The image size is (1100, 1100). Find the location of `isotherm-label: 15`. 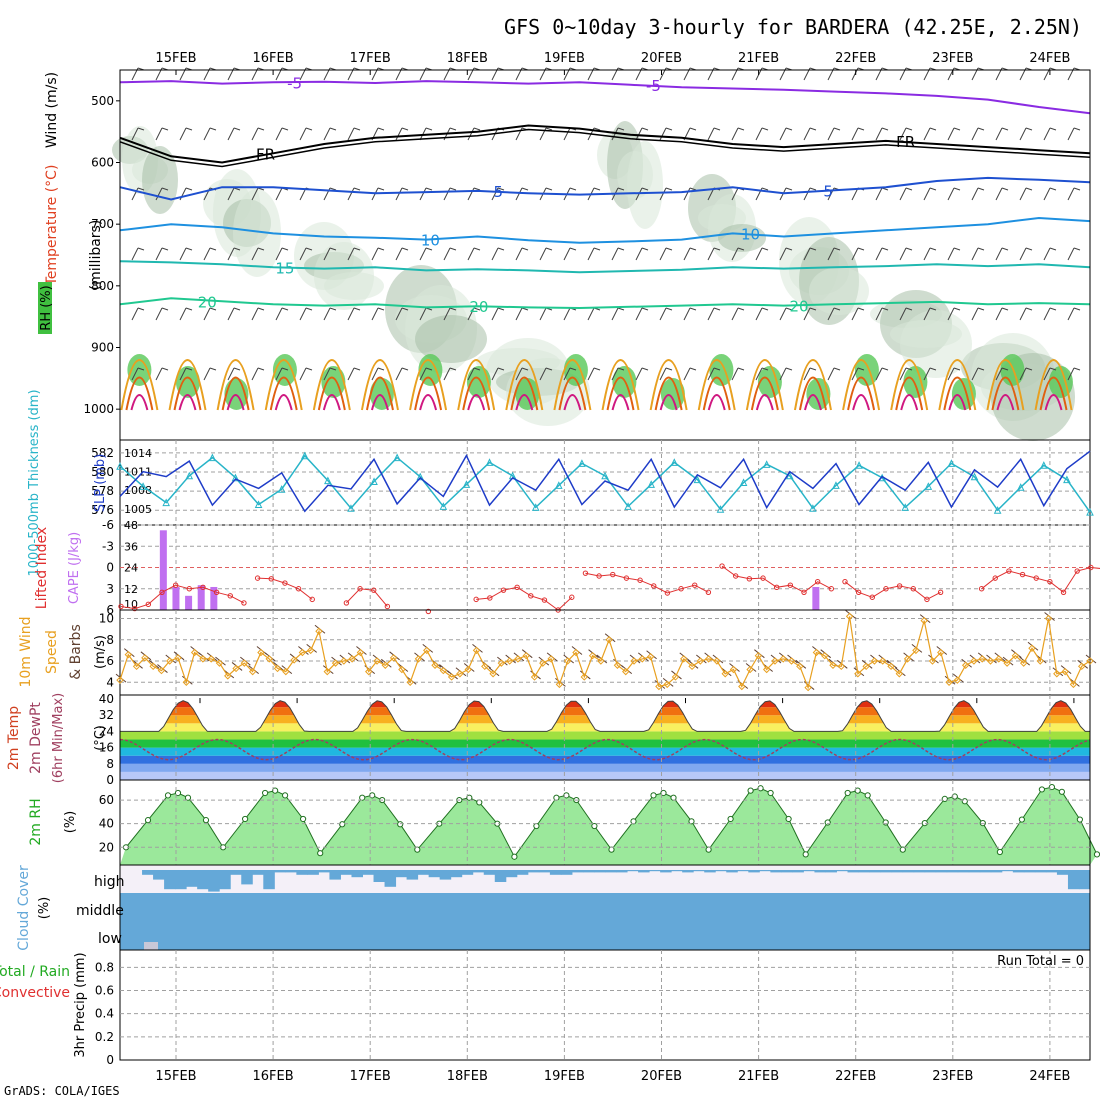

isotherm-label: 15 is located at coordinates (284, 268).